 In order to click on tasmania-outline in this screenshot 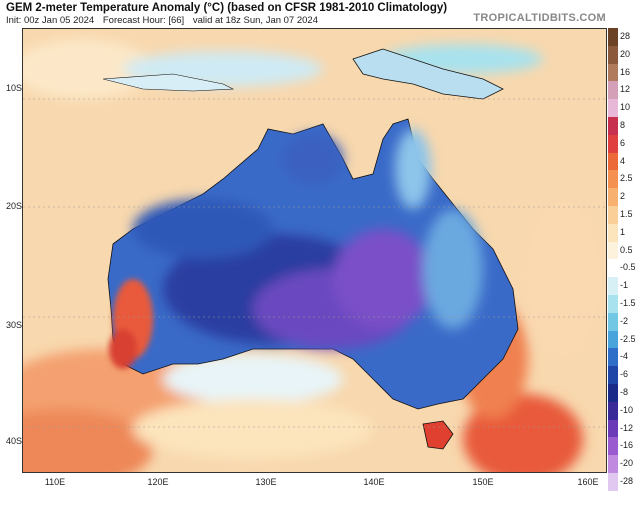, I will do `click(438, 435)`.